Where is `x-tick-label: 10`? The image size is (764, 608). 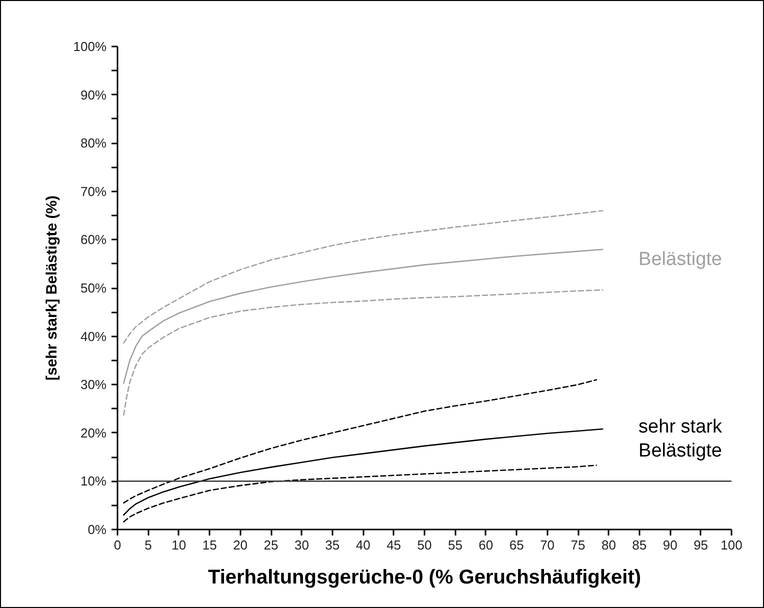 x-tick-label: 10 is located at coordinates (179, 545).